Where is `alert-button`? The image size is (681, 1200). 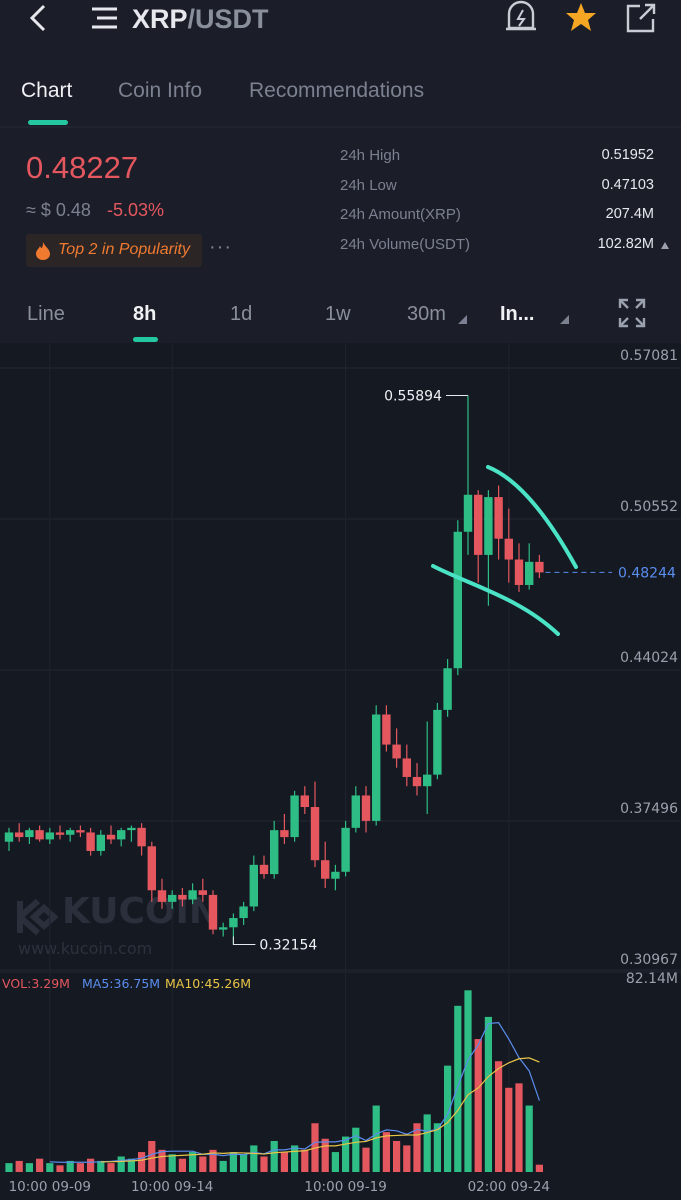 alert-button is located at coordinates (521, 15).